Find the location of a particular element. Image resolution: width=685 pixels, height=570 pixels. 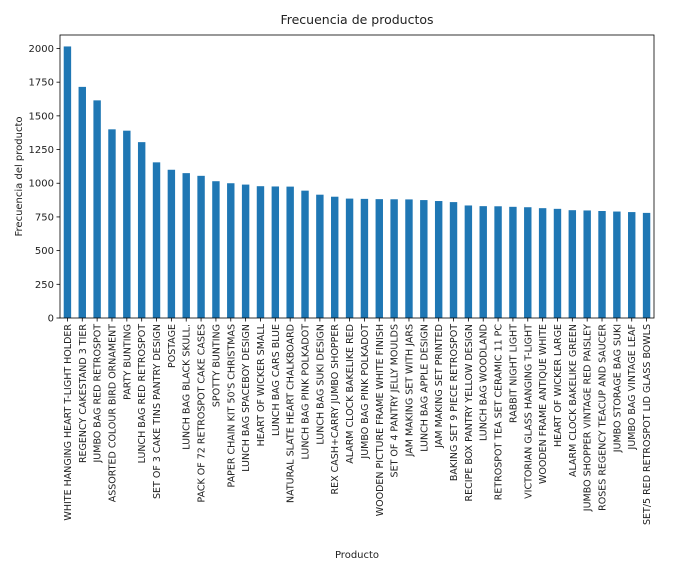

x-tick-label: JUMBO BAG RED RETROSPOT is located at coordinates (98, 394).